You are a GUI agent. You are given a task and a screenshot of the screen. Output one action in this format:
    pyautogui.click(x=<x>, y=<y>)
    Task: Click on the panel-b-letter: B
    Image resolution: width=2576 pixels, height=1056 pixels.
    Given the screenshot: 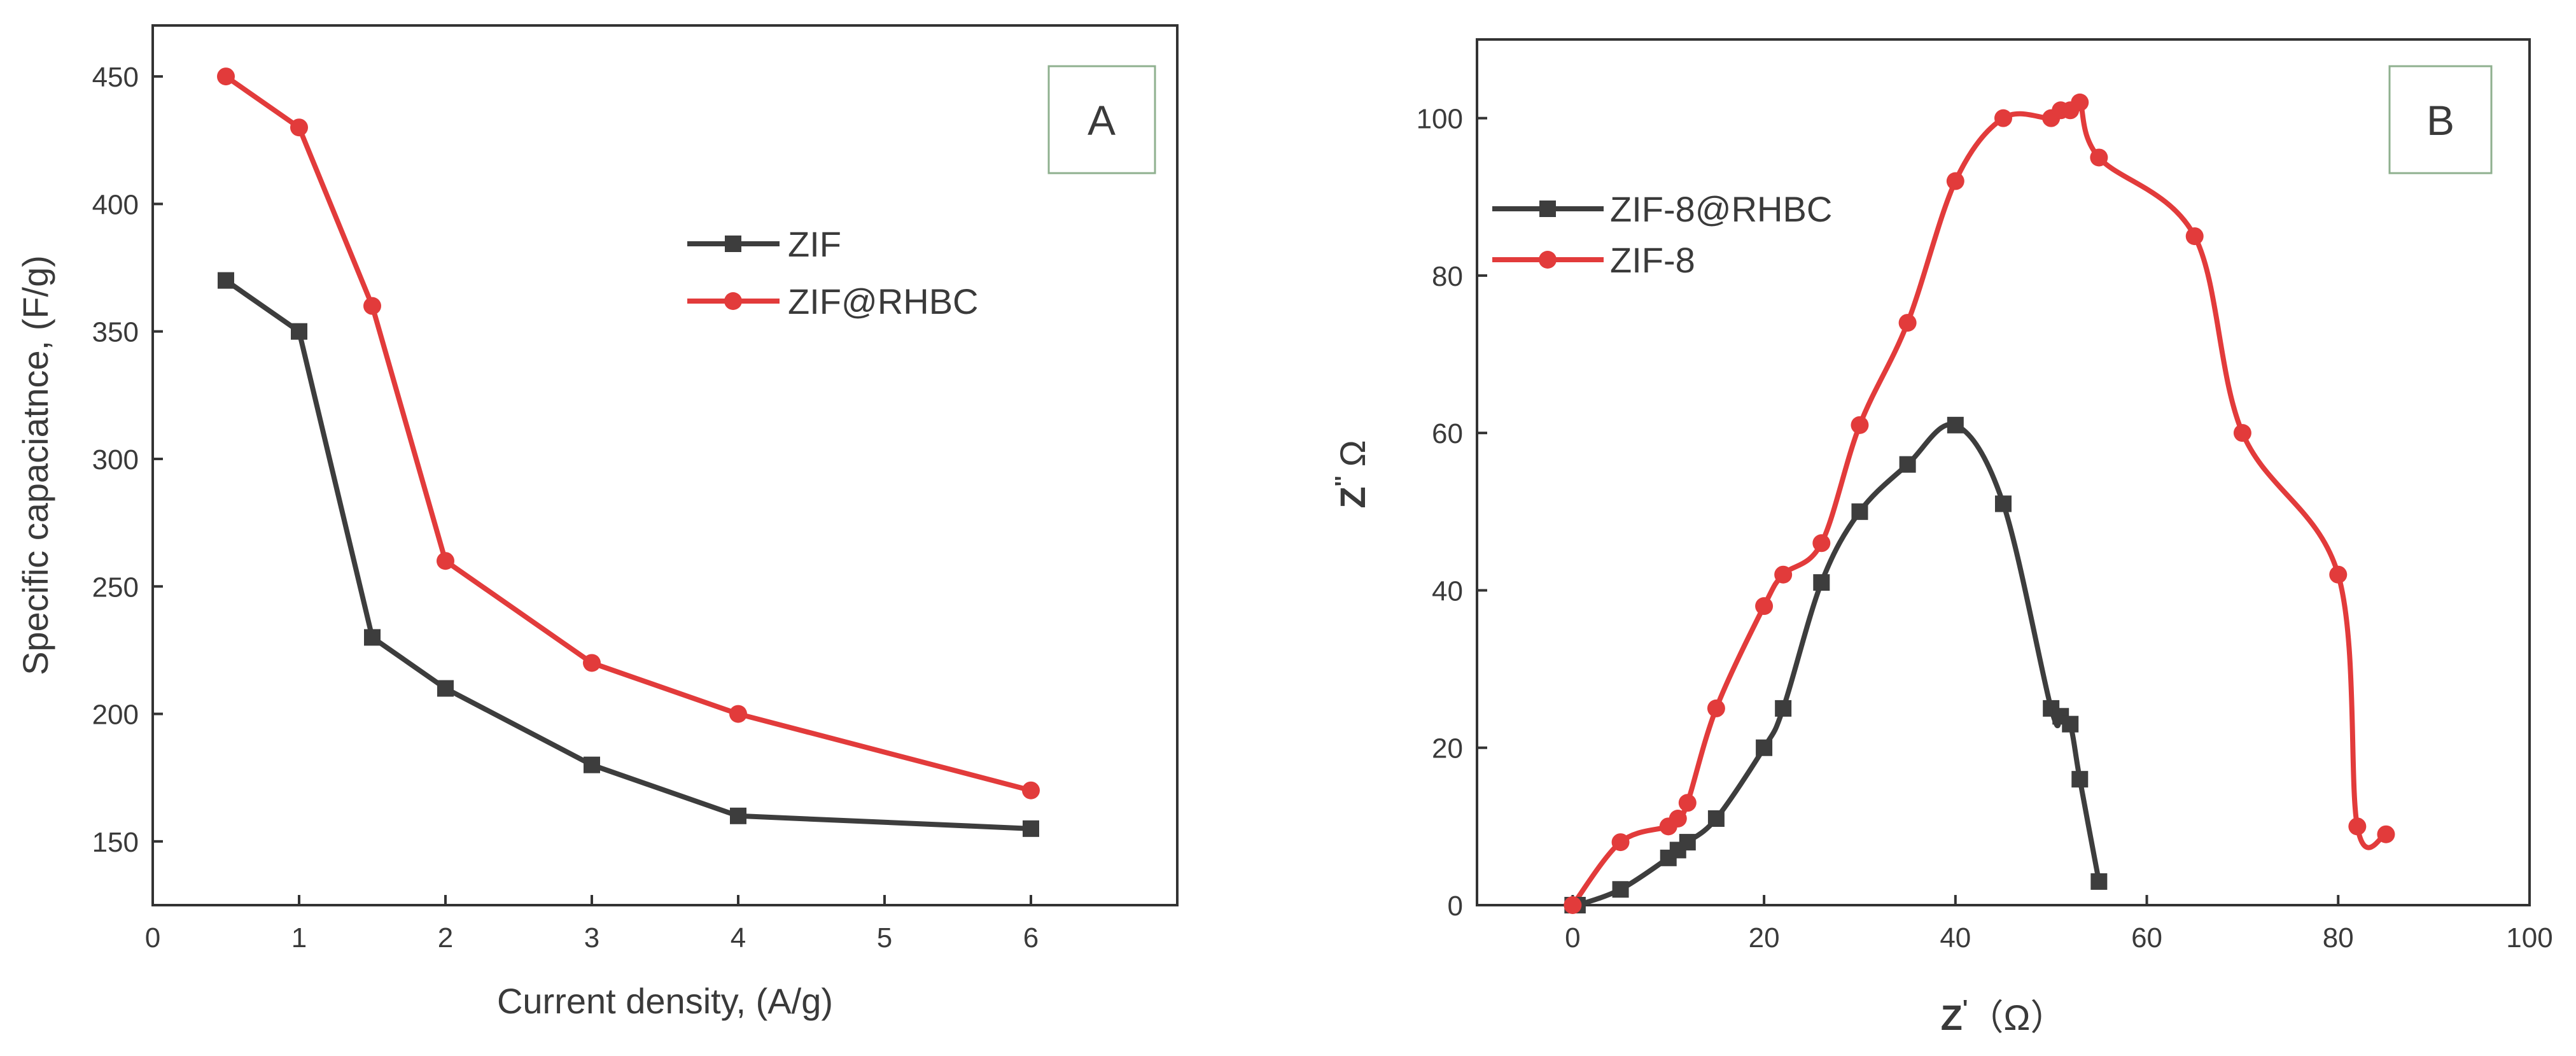 What is the action you would take?
    pyautogui.click(x=2440, y=120)
    